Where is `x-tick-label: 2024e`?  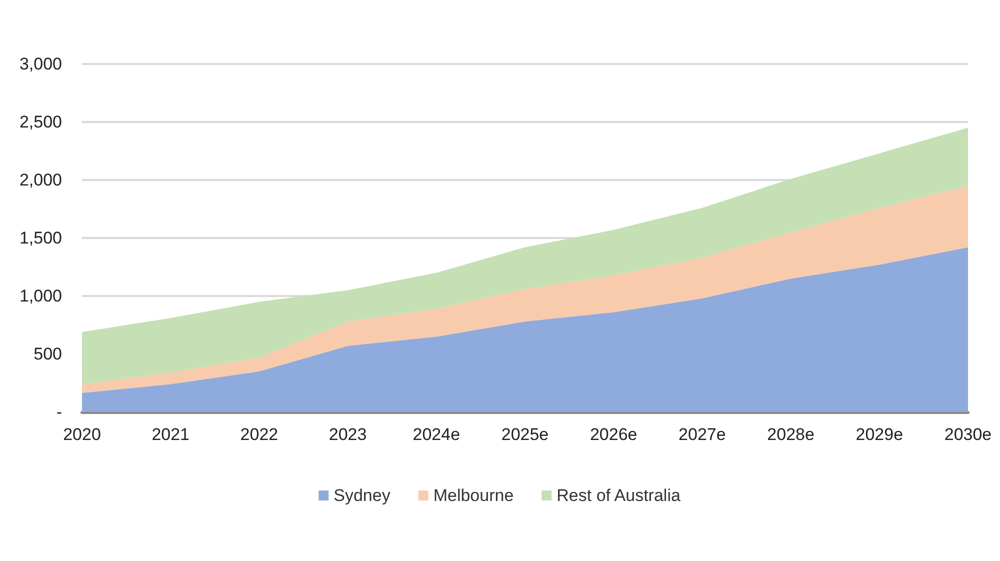
x-tick-label: 2024e is located at coordinates (436, 434).